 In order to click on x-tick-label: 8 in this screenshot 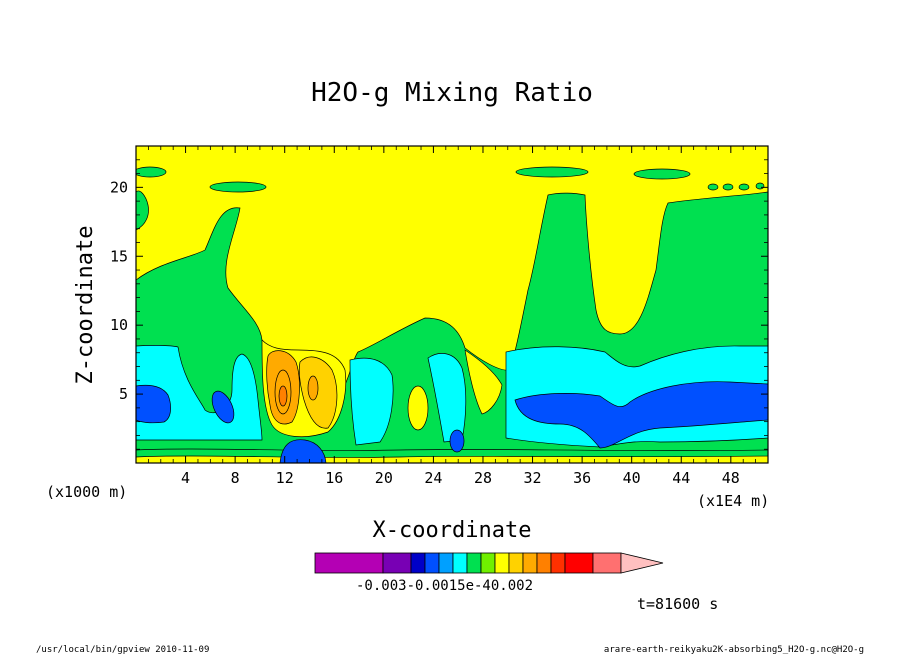, I will do `click(235, 478)`.